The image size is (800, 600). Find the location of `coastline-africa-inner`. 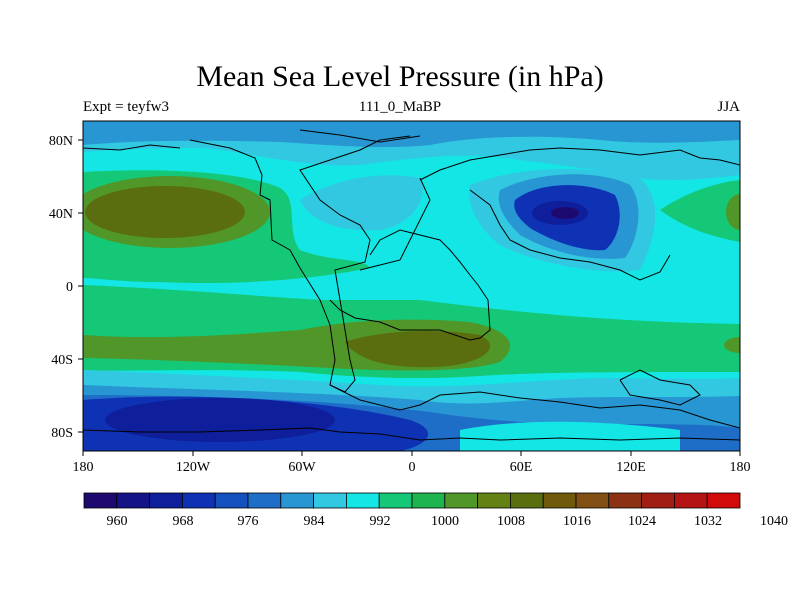

coastline-africa-inner is located at coordinates (395, 224).